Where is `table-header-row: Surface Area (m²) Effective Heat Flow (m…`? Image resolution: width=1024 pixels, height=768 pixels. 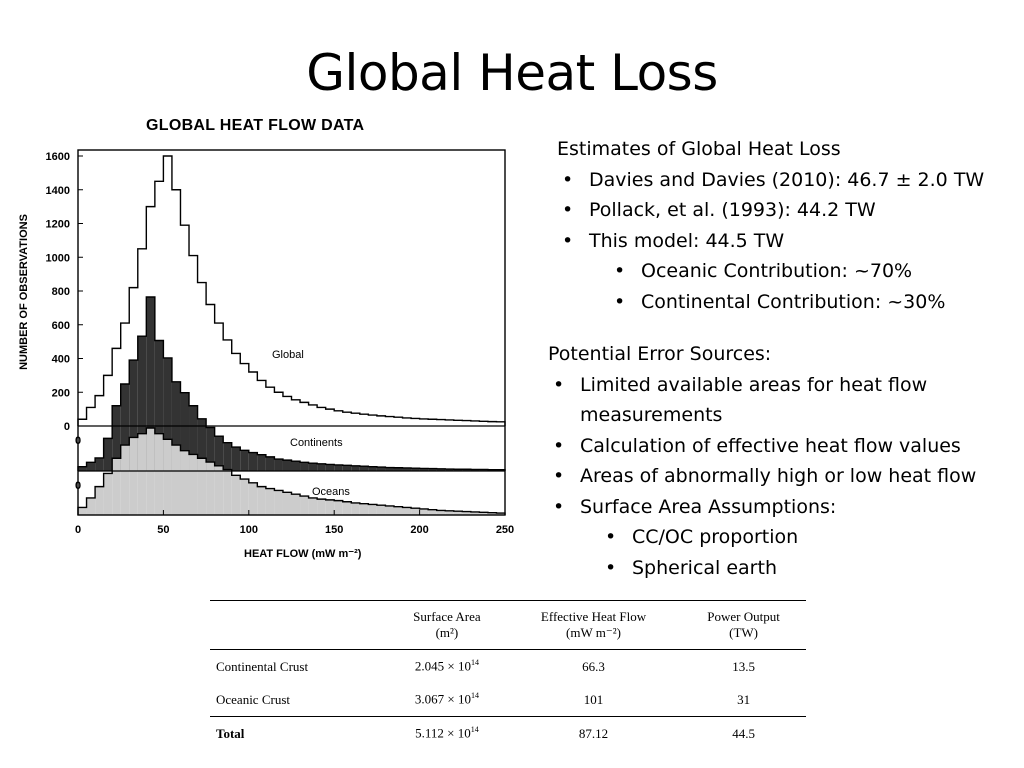
table-header-row: Surface Area (m²) Effective Heat Flow (m… is located at coordinates (508, 625).